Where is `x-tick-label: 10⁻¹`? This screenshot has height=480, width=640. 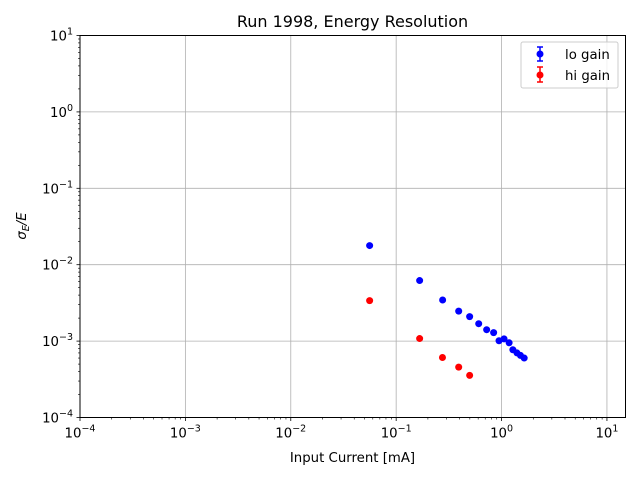 x-tick-label: 10⁻¹ is located at coordinates (396, 433).